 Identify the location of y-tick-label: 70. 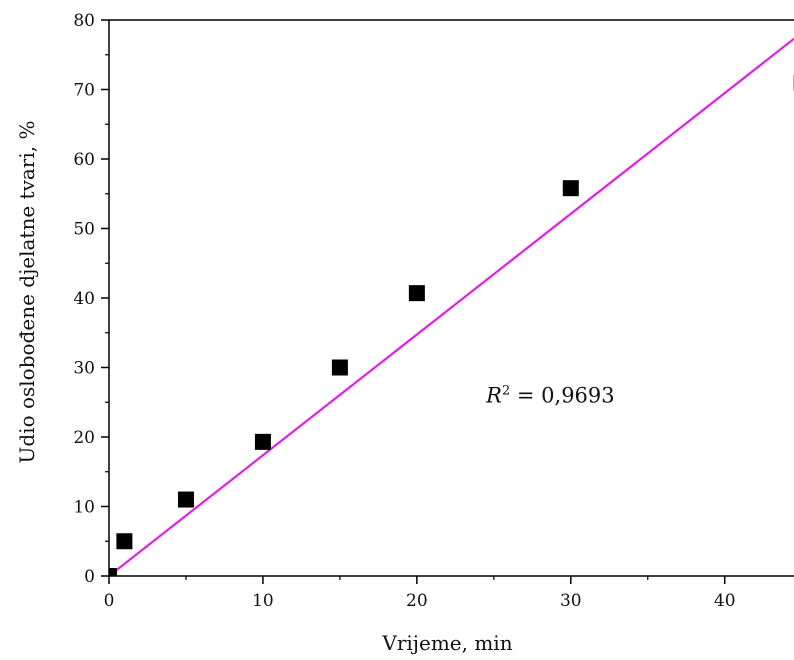
(84, 91).